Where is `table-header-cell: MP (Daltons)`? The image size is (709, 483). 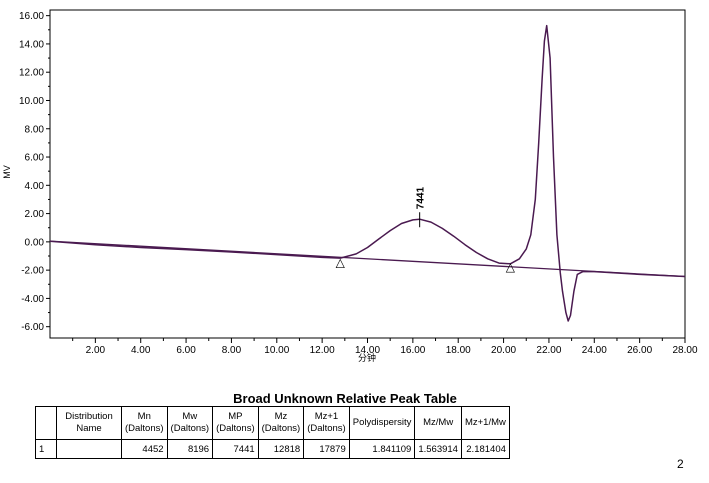
table-header-cell: MP (Daltons) is located at coordinates (235, 423).